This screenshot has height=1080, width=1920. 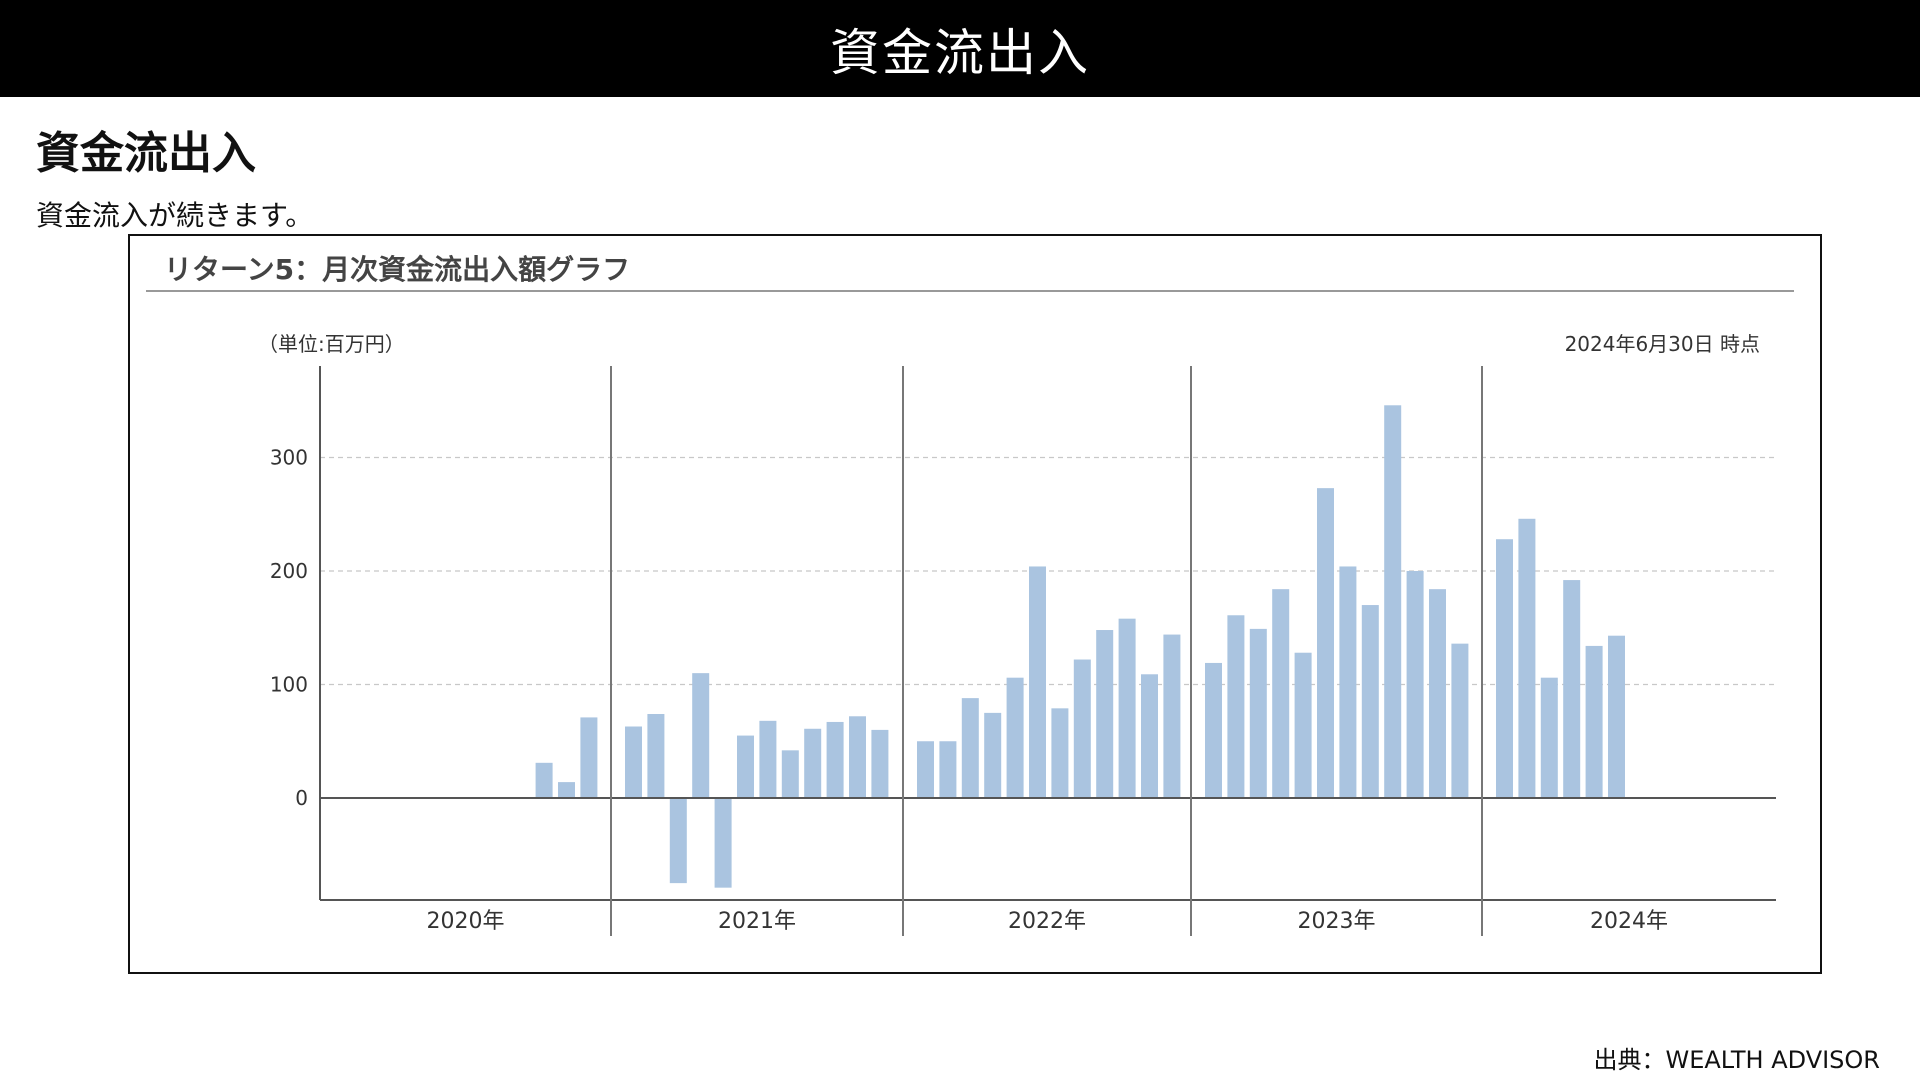 What do you see at coordinates (960, 52) in the screenshot?
I see `header-title: 資金流出入` at bounding box center [960, 52].